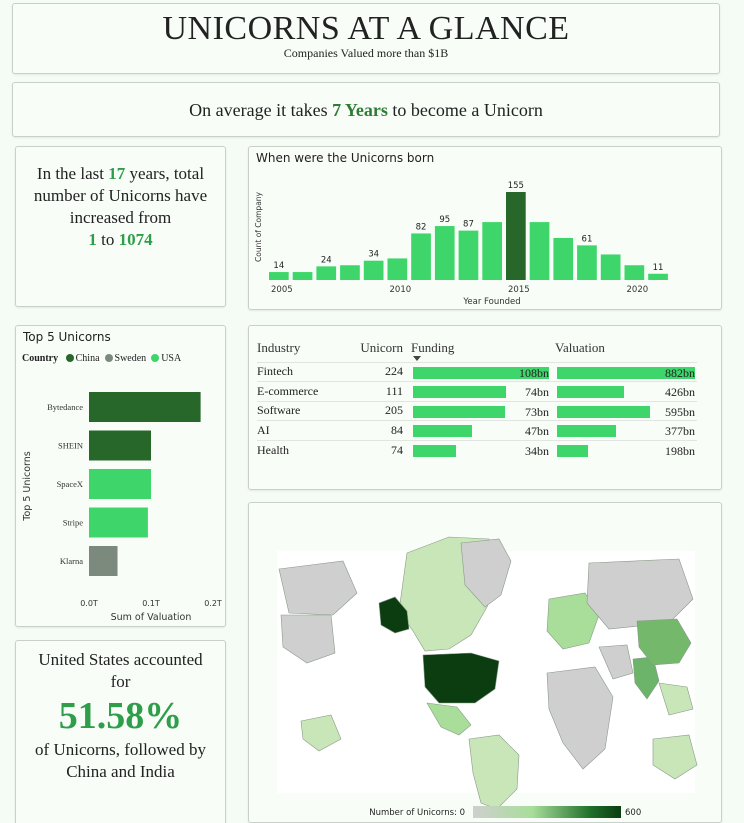 This screenshot has width=744, height=823. What do you see at coordinates (483, 449) in the screenshot?
I see `industry-funding-cell: 34bn` at bounding box center [483, 449].